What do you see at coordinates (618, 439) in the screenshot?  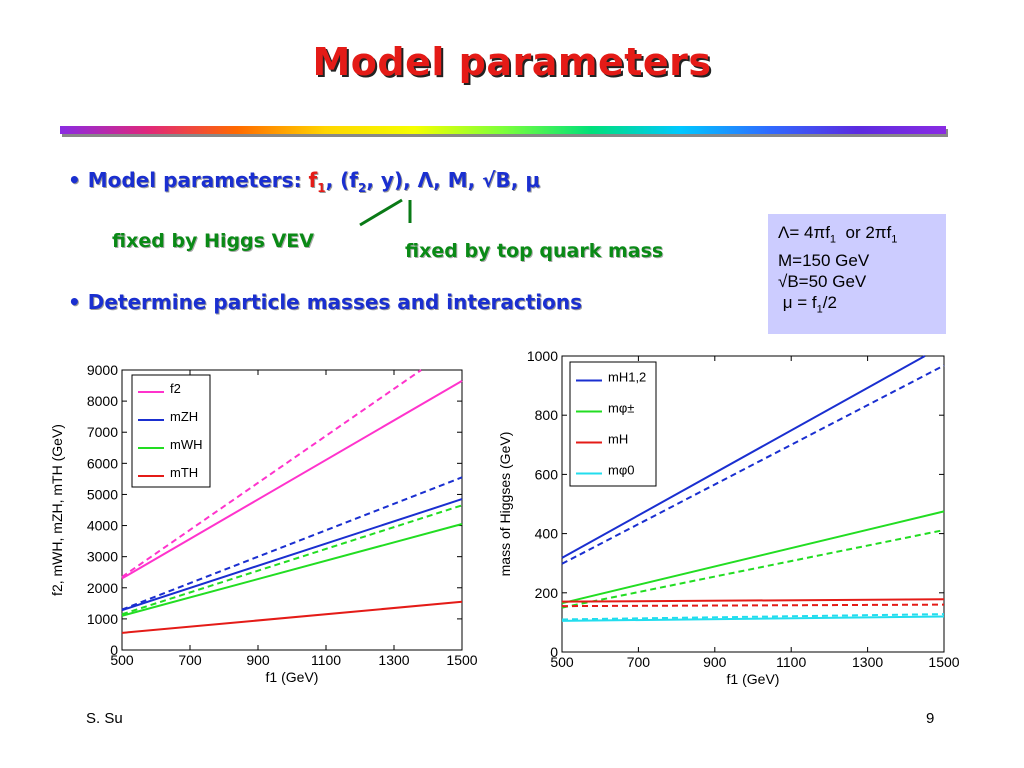 I see `legend-entry: mH` at bounding box center [618, 439].